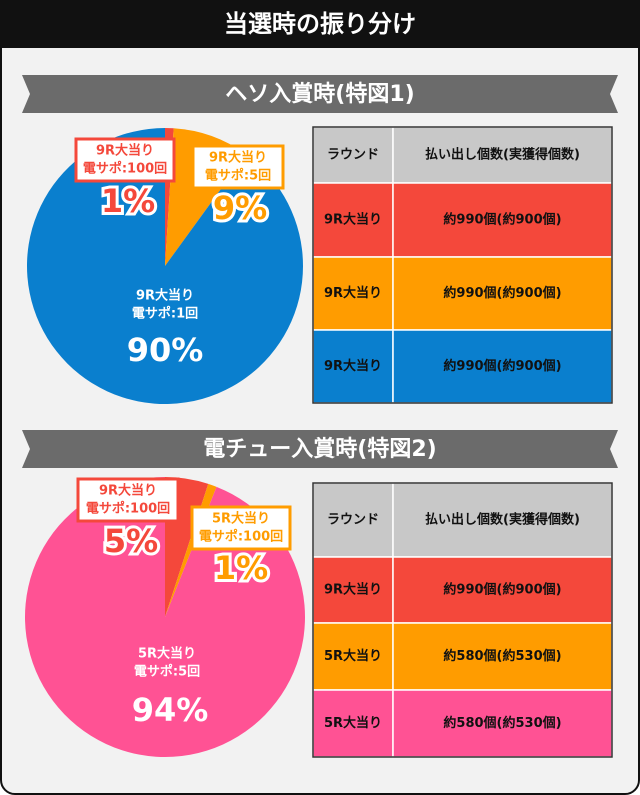 This screenshot has width=640, height=795. I want to click on page-title: 当選時の振り分け, so click(320, 24).